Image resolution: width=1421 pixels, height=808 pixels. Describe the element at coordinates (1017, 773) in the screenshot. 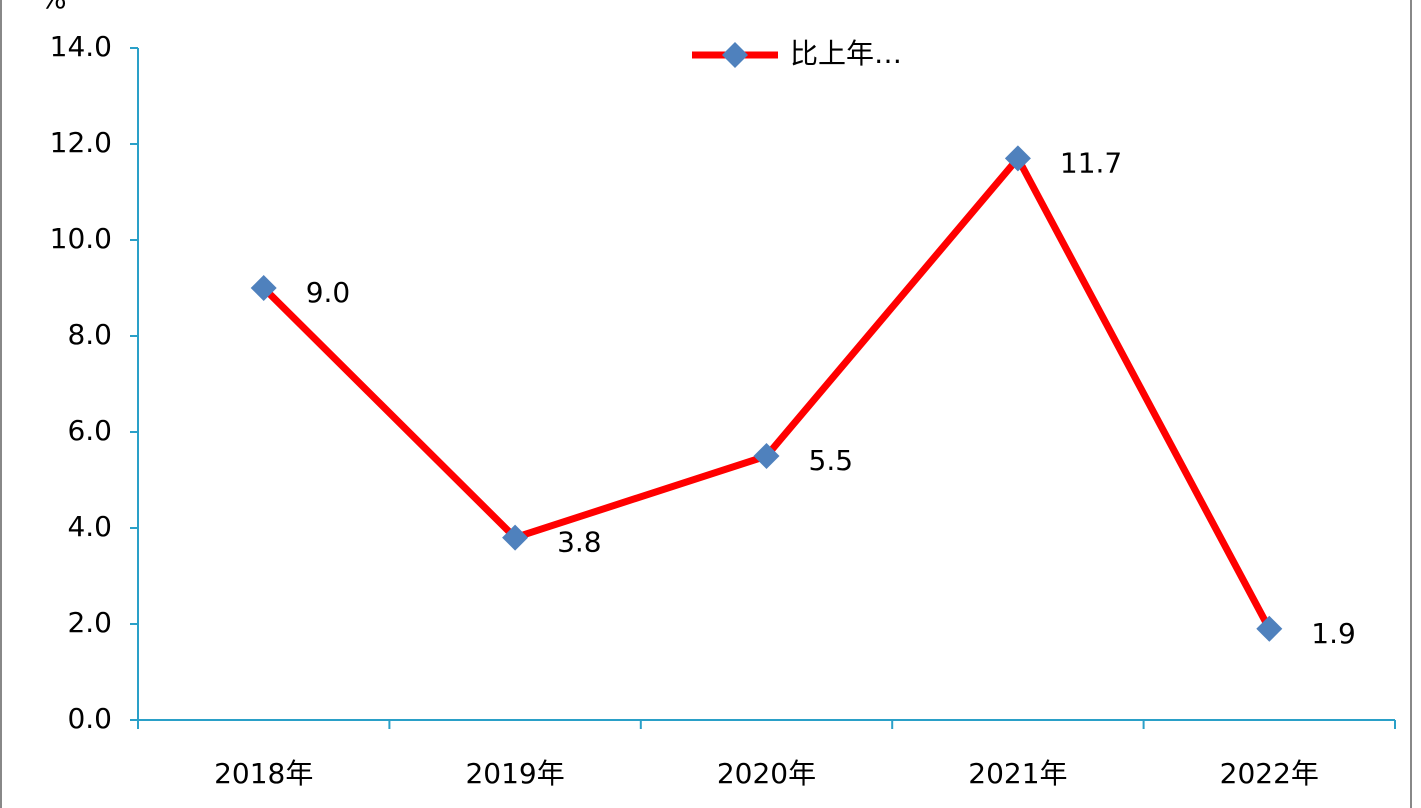

I see `x-tick-label: 2021年` at that location.